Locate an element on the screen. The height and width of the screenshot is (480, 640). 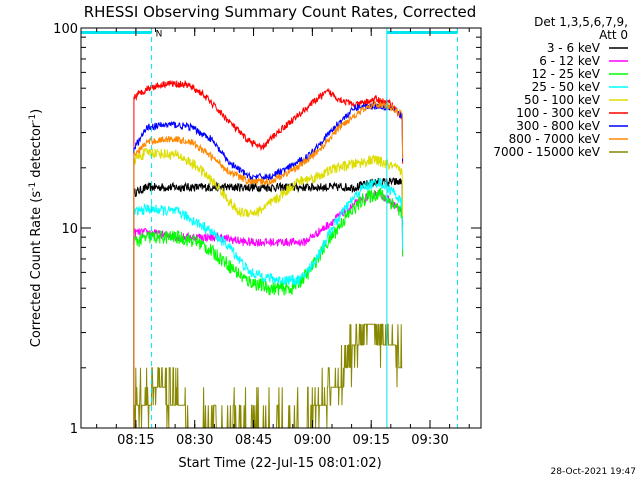
x-tick-label: 08:15 is located at coordinates (135, 440).